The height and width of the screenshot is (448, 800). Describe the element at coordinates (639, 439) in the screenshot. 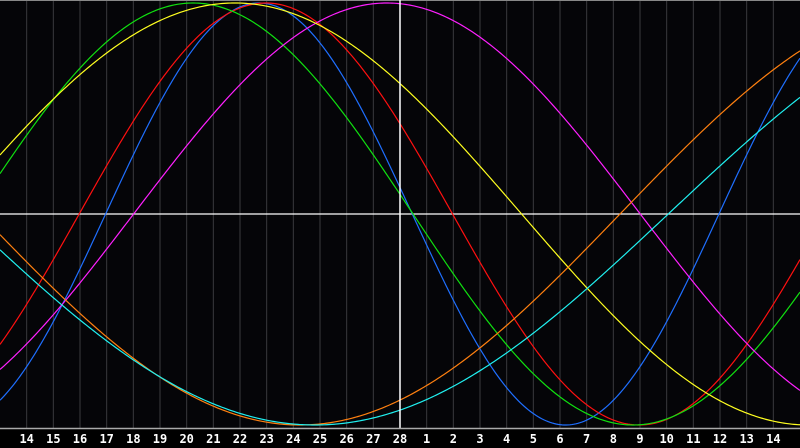

I see `x-tick-label: 9` at that location.